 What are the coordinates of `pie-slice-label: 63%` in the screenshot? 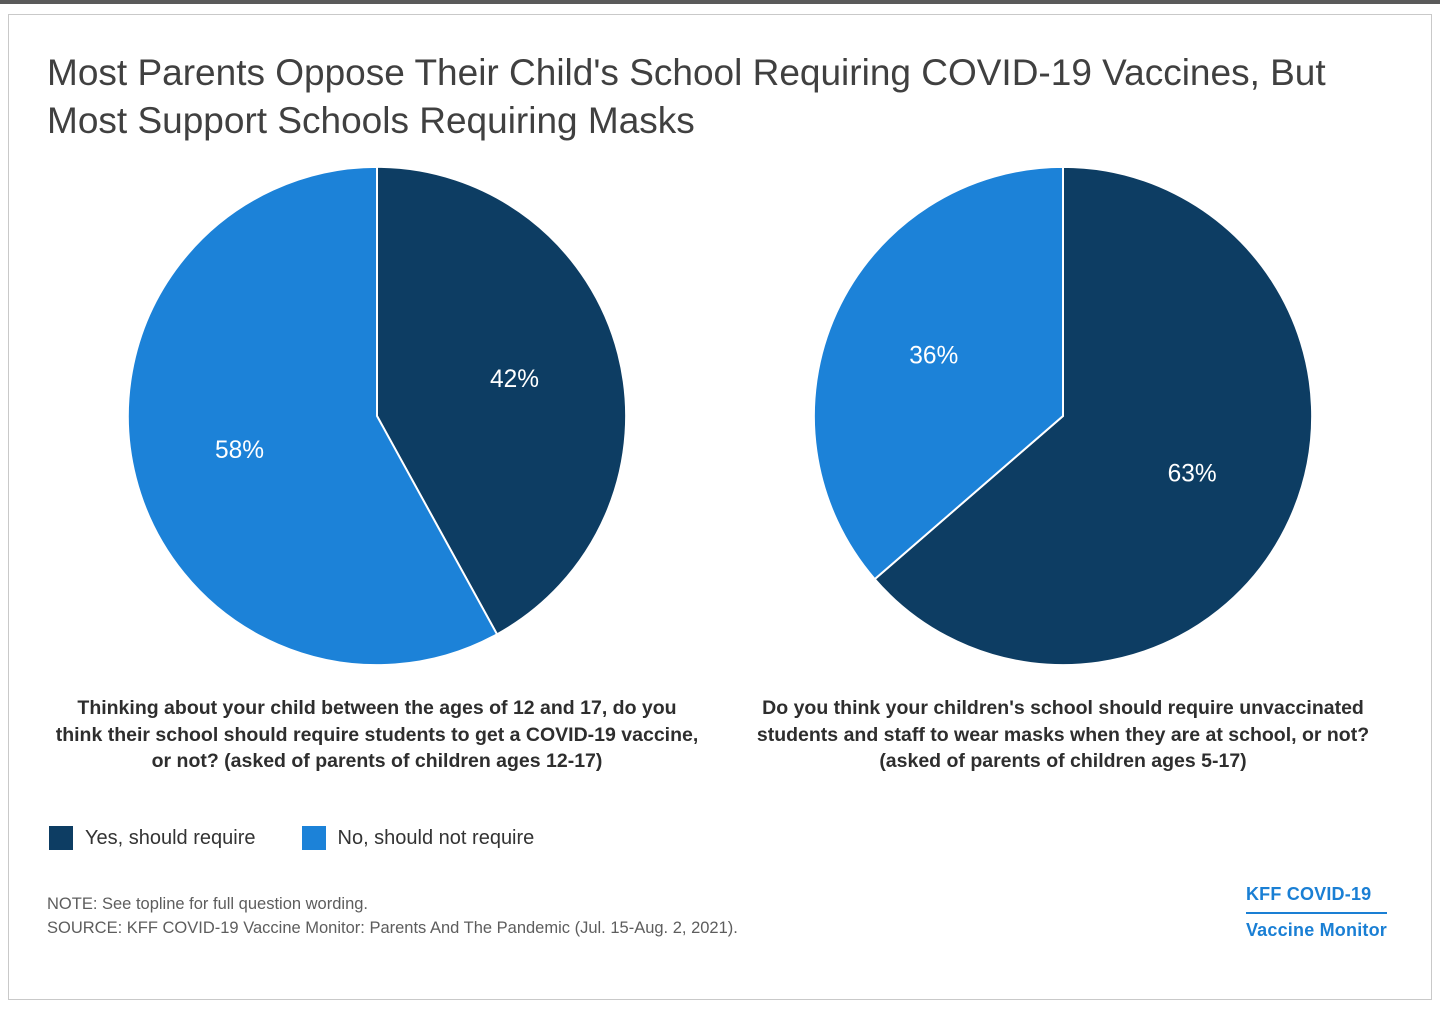 It's located at (1192, 474).